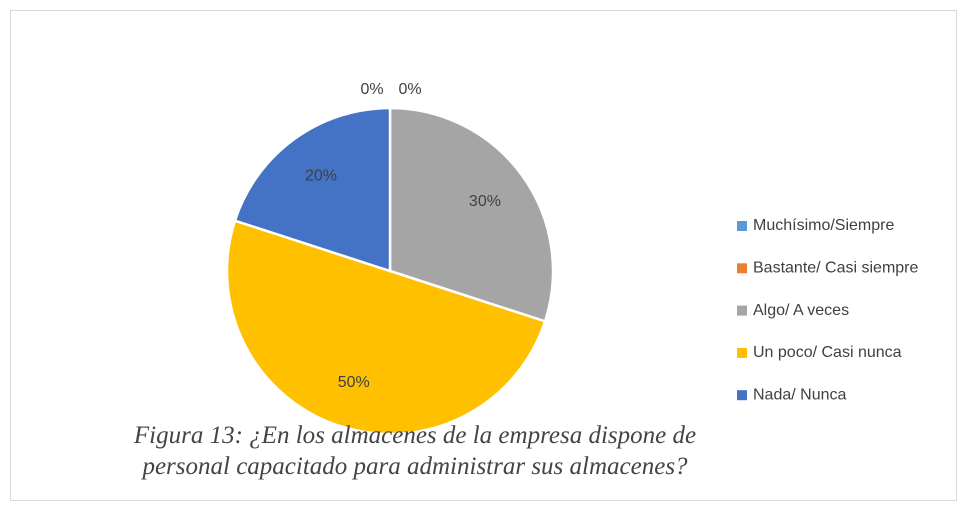 The image size is (967, 512). What do you see at coordinates (321, 175) in the screenshot?
I see `data-label: 20%` at bounding box center [321, 175].